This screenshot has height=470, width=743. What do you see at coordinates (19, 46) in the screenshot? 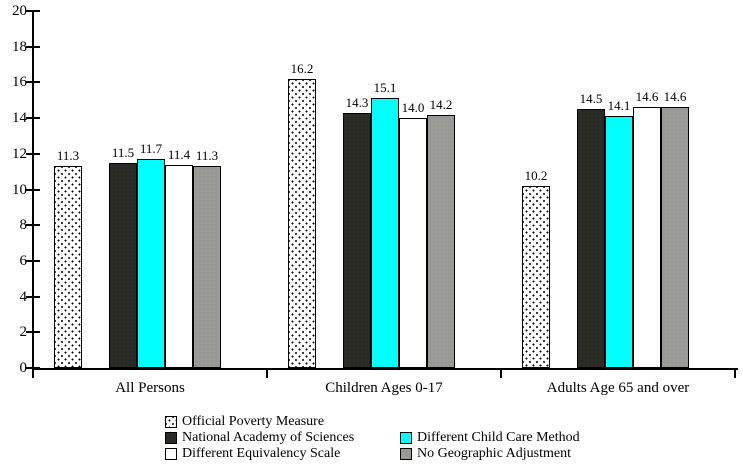
I see `y-axis-tick-label: 18` at bounding box center [19, 46].